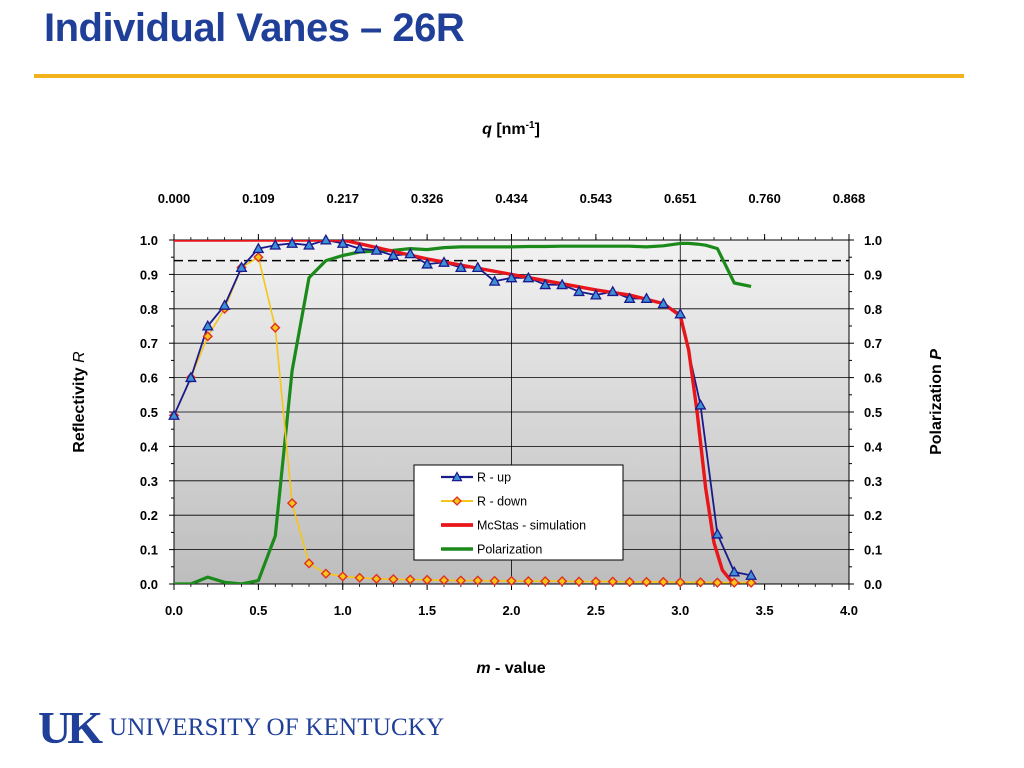 This screenshot has width=1024, height=768. I want to click on y2-tick-label: 0.0, so click(873, 584).